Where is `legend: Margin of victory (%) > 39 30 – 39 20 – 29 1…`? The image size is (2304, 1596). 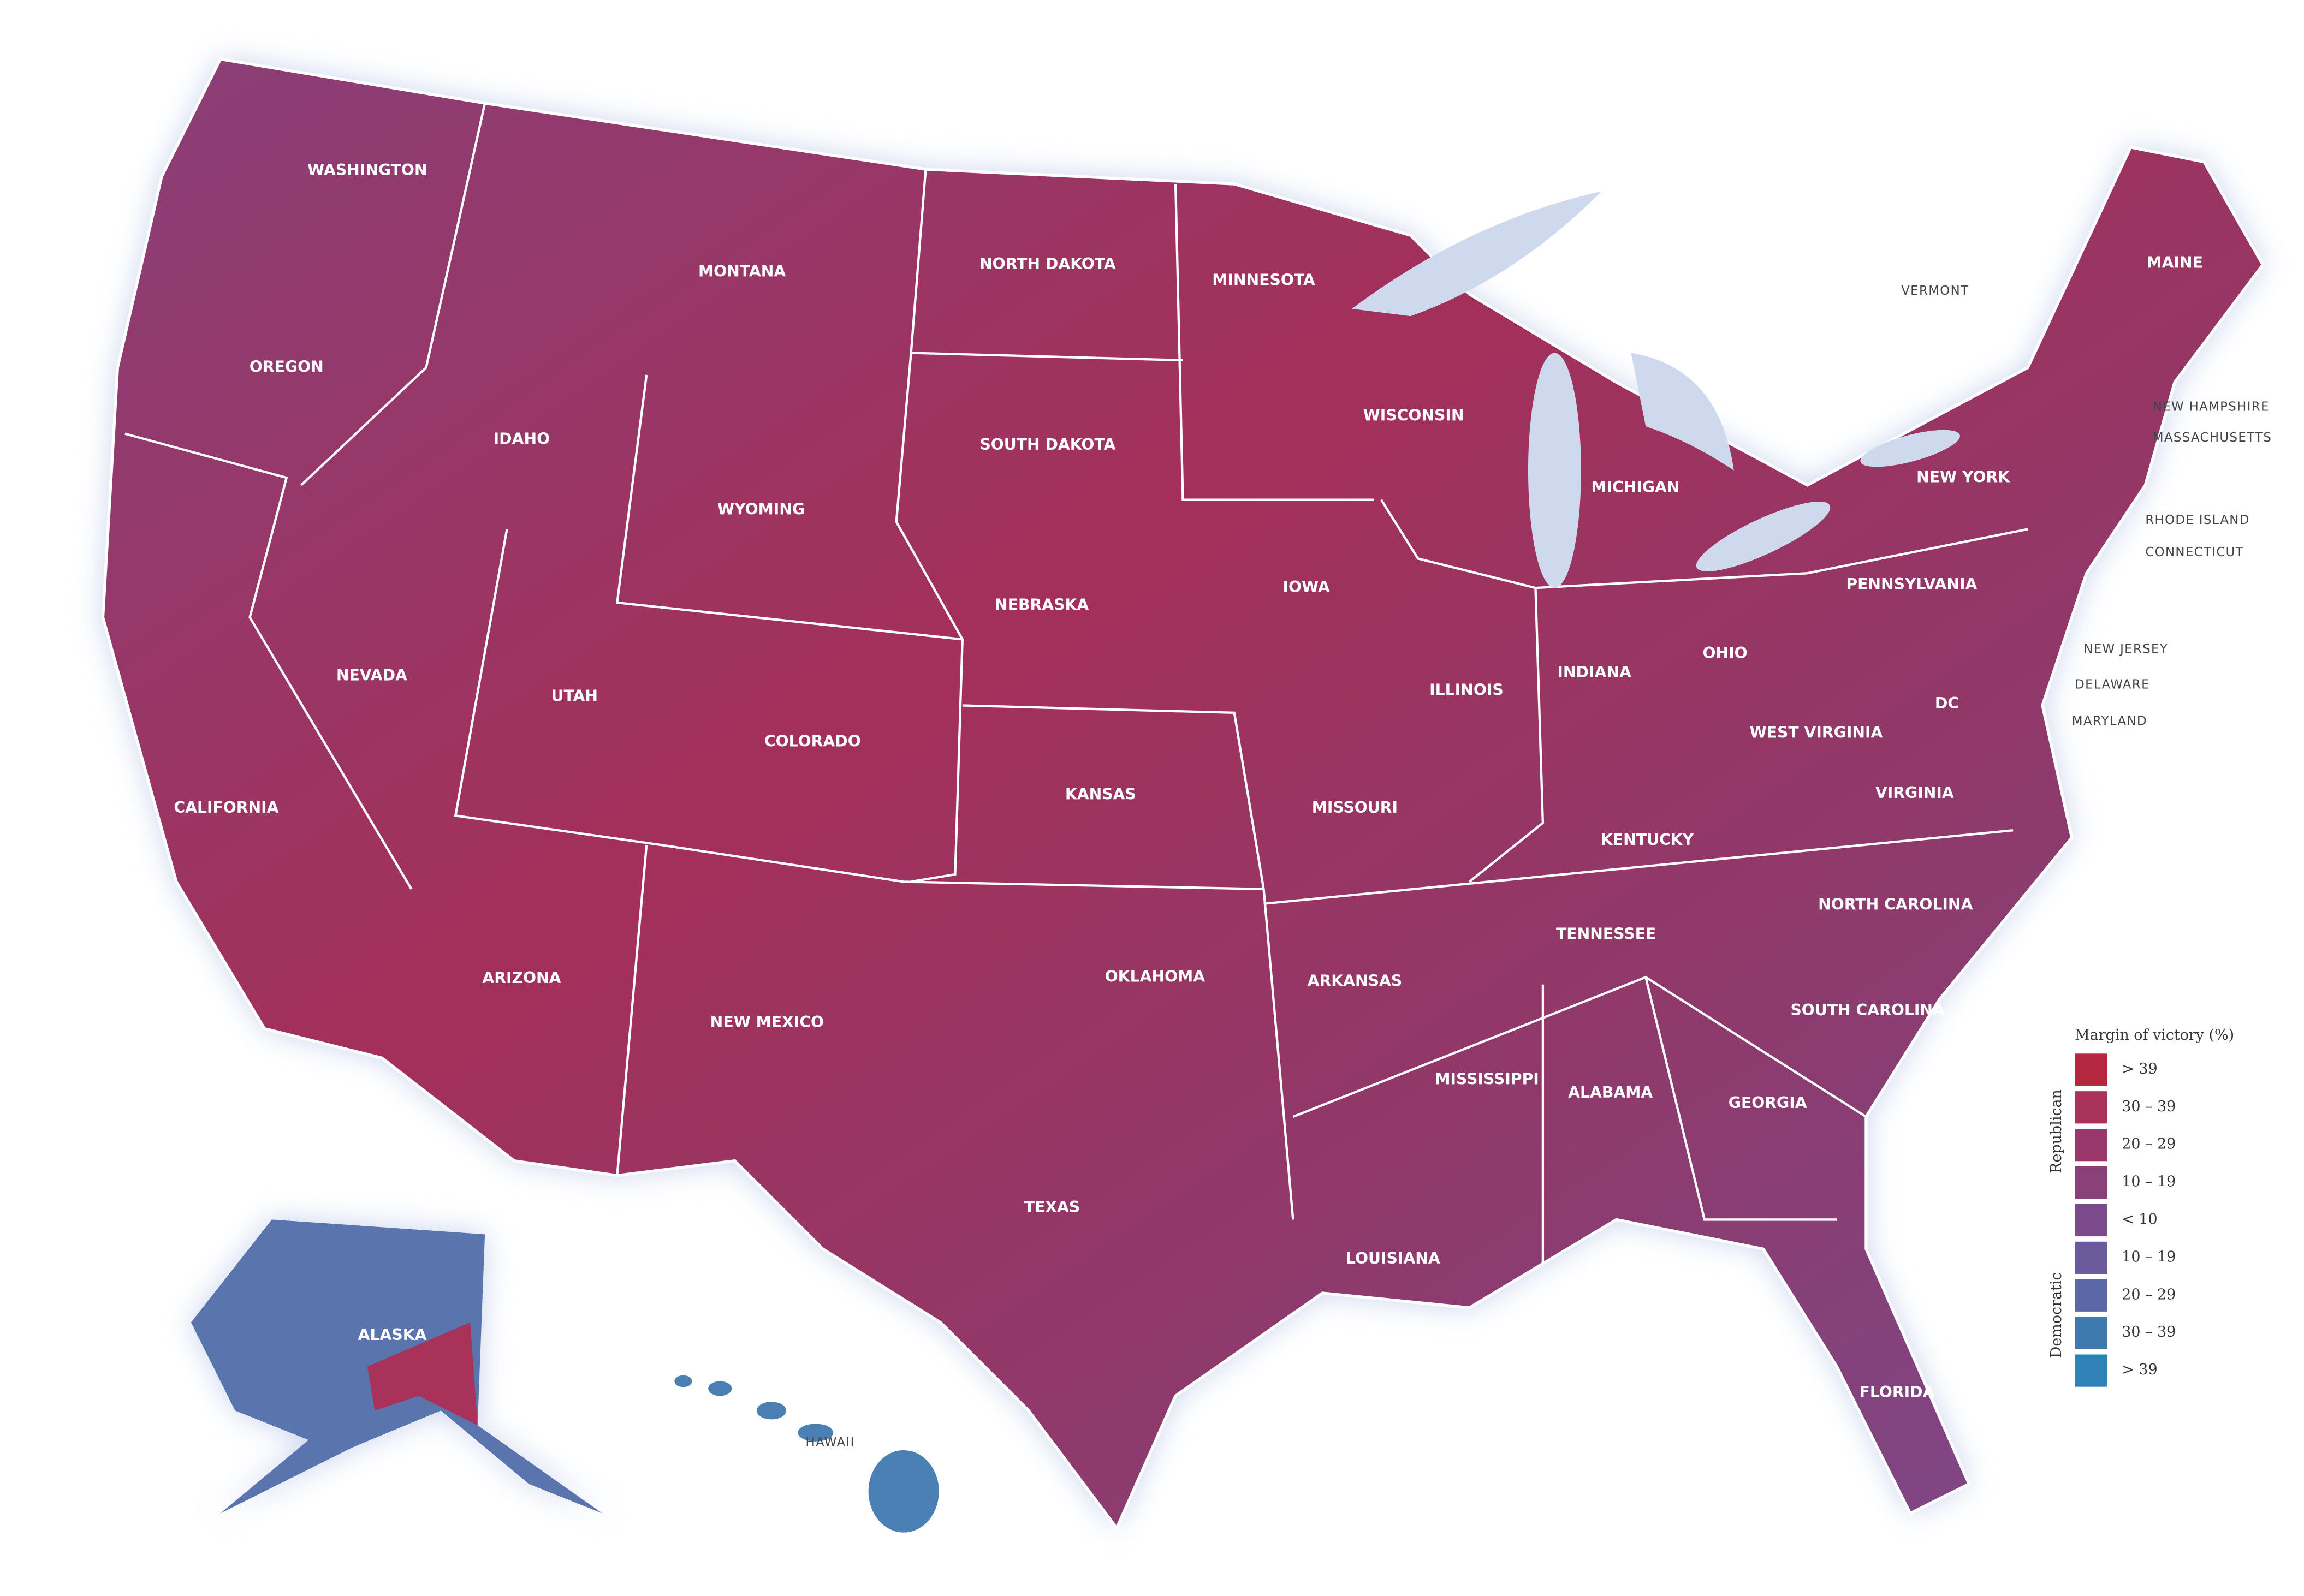 legend: Margin of victory (%) > 39 30 – 39 20 – 29 1… is located at coordinates (2141, 1207).